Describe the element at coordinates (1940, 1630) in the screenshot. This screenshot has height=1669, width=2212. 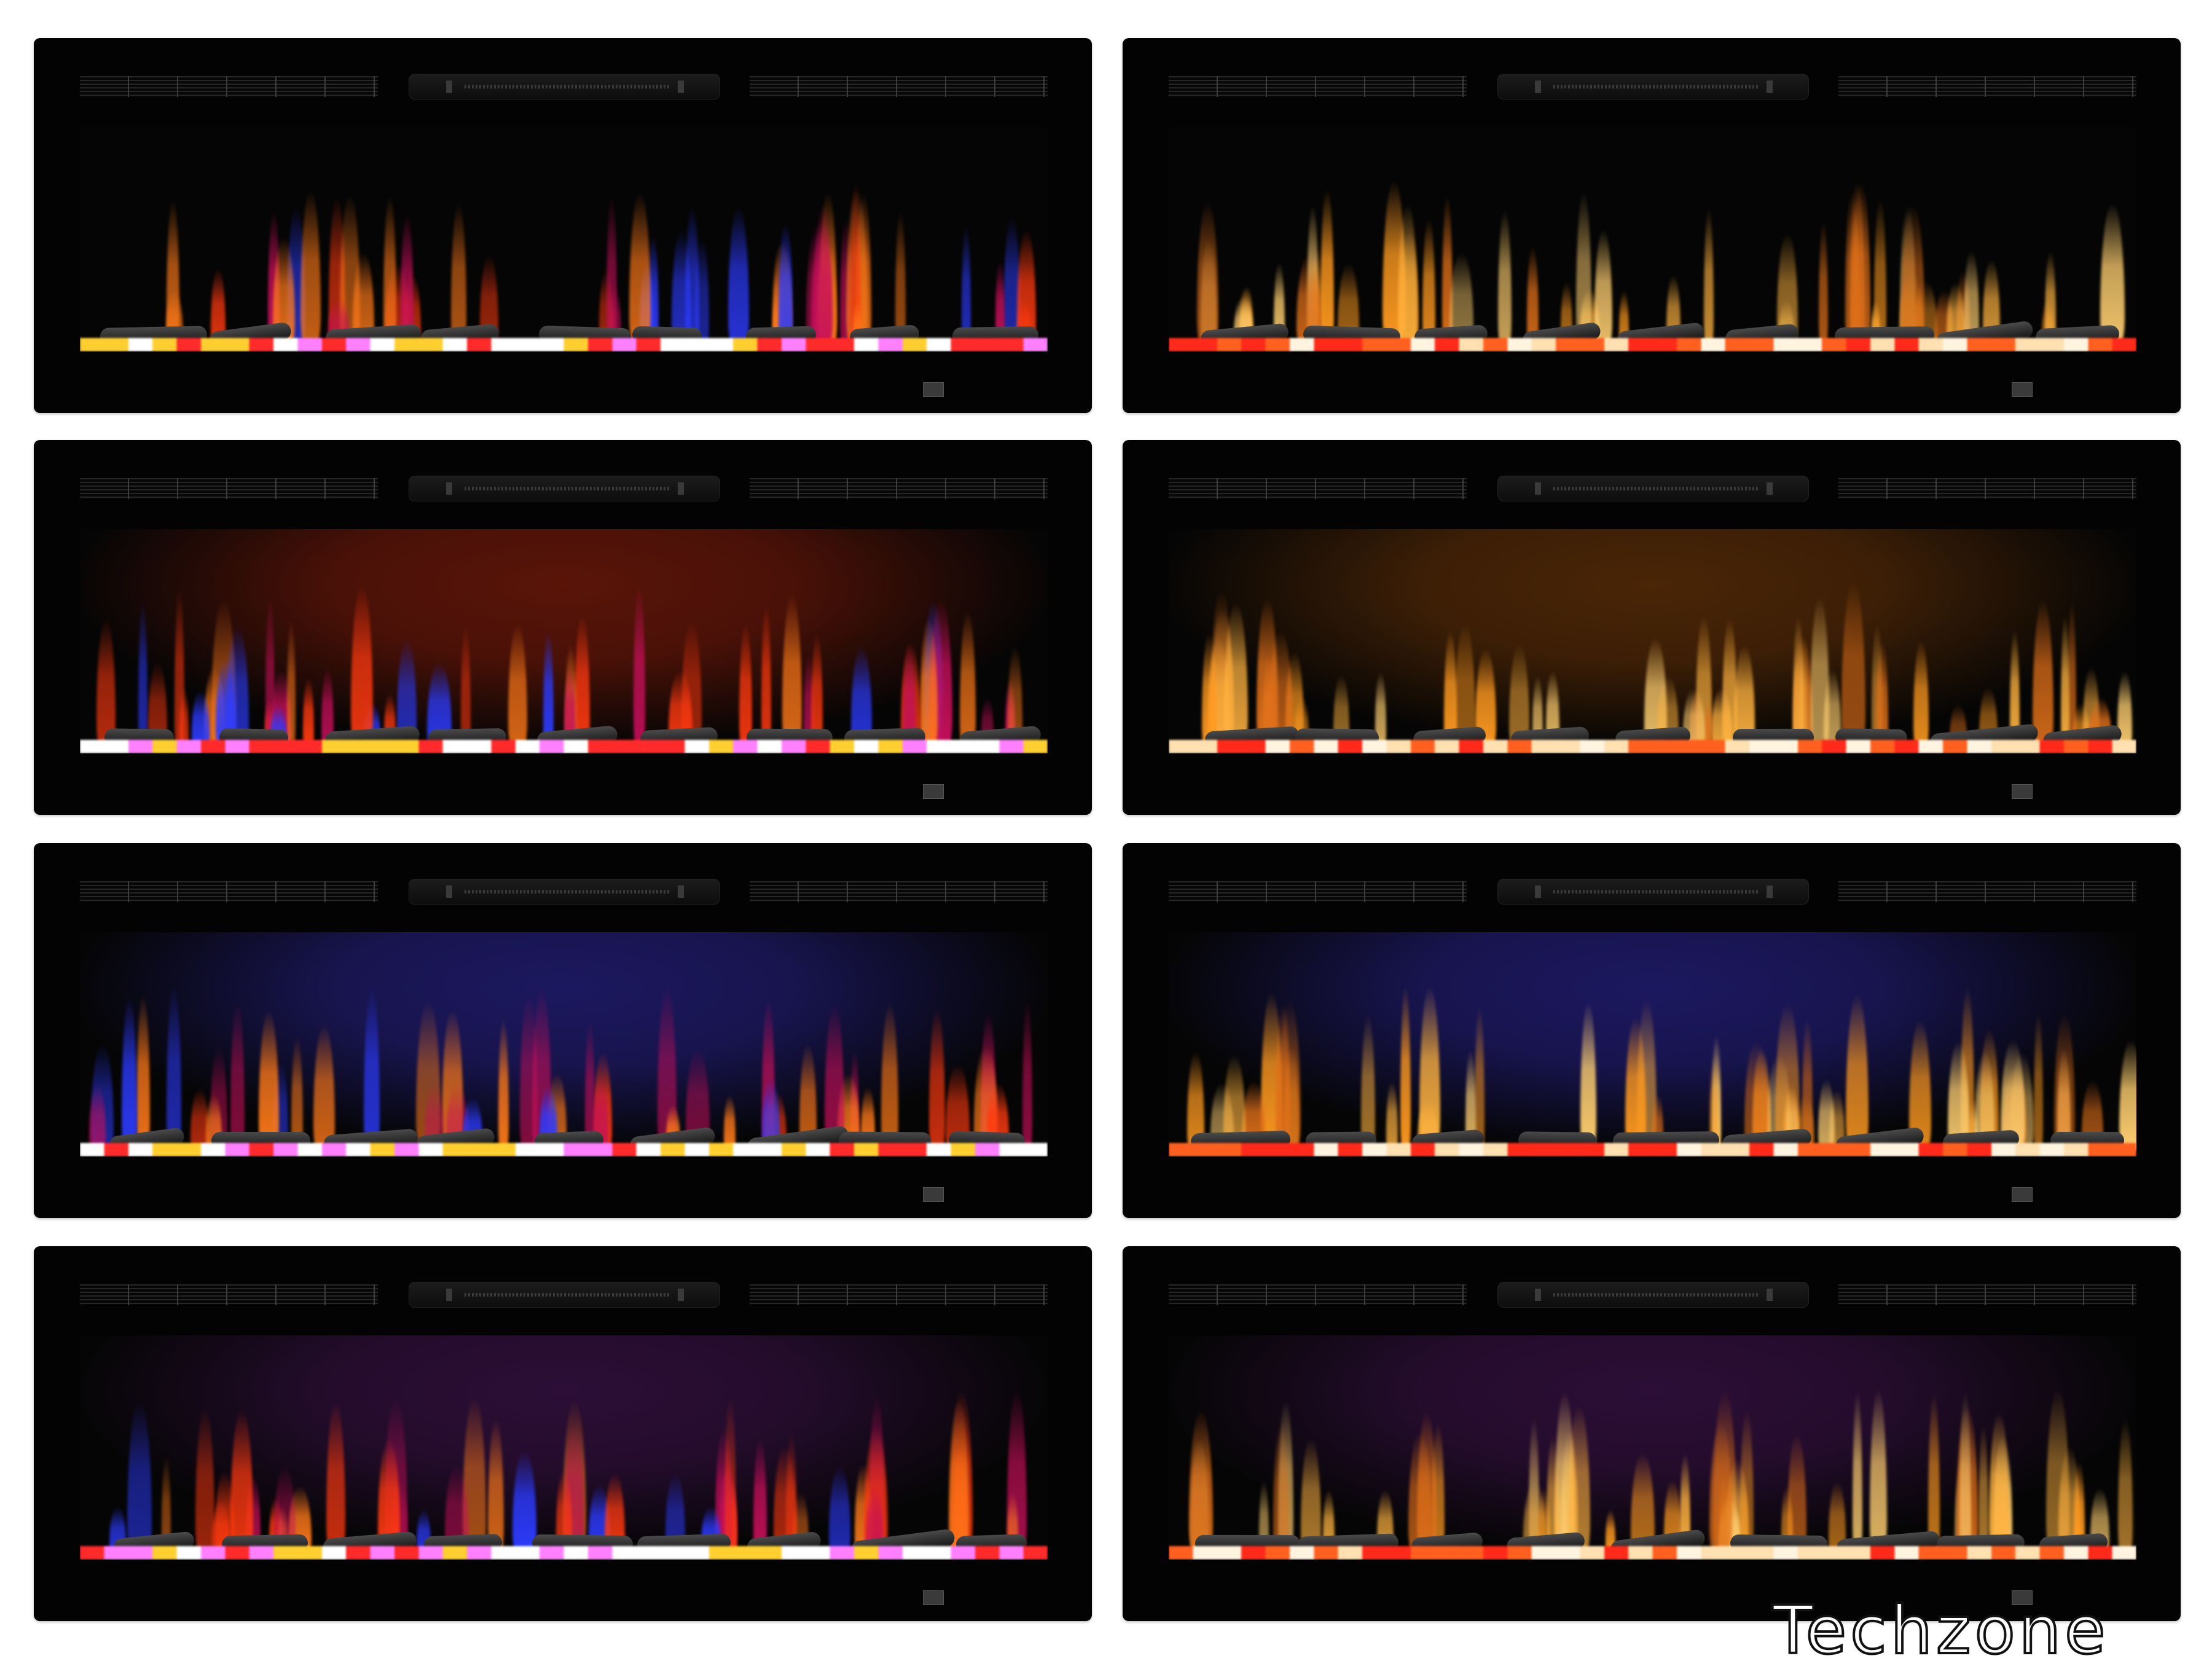
I see `brand-watermark: Techzone` at that location.